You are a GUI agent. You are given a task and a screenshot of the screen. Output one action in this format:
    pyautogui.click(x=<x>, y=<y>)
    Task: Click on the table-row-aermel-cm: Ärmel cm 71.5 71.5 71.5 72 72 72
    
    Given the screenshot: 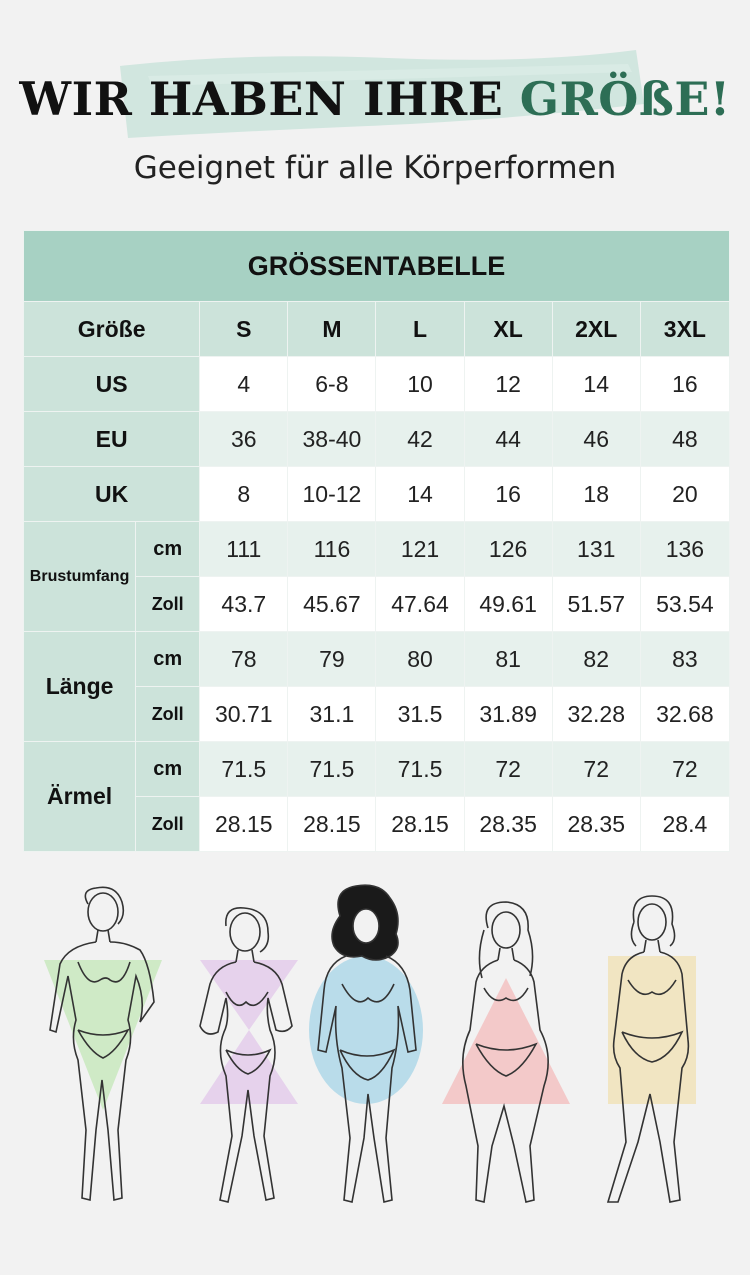 What is the action you would take?
    pyautogui.click(x=376, y=796)
    